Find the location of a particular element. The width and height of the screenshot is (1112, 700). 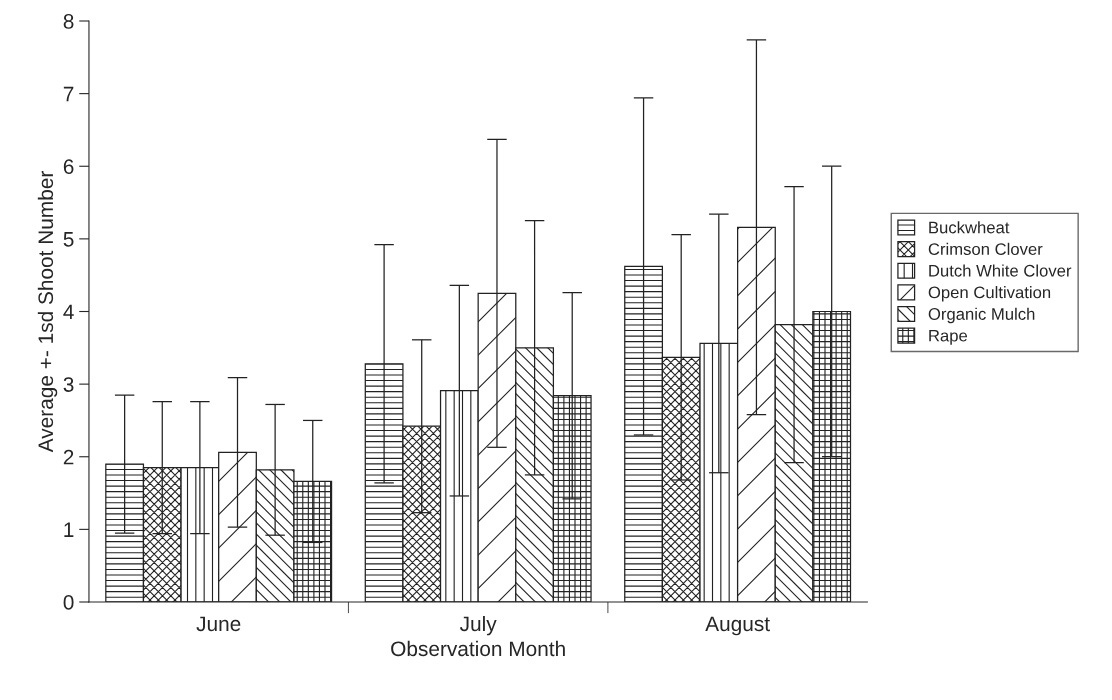

legend-label: Dutch White Clover is located at coordinates (1000, 270).